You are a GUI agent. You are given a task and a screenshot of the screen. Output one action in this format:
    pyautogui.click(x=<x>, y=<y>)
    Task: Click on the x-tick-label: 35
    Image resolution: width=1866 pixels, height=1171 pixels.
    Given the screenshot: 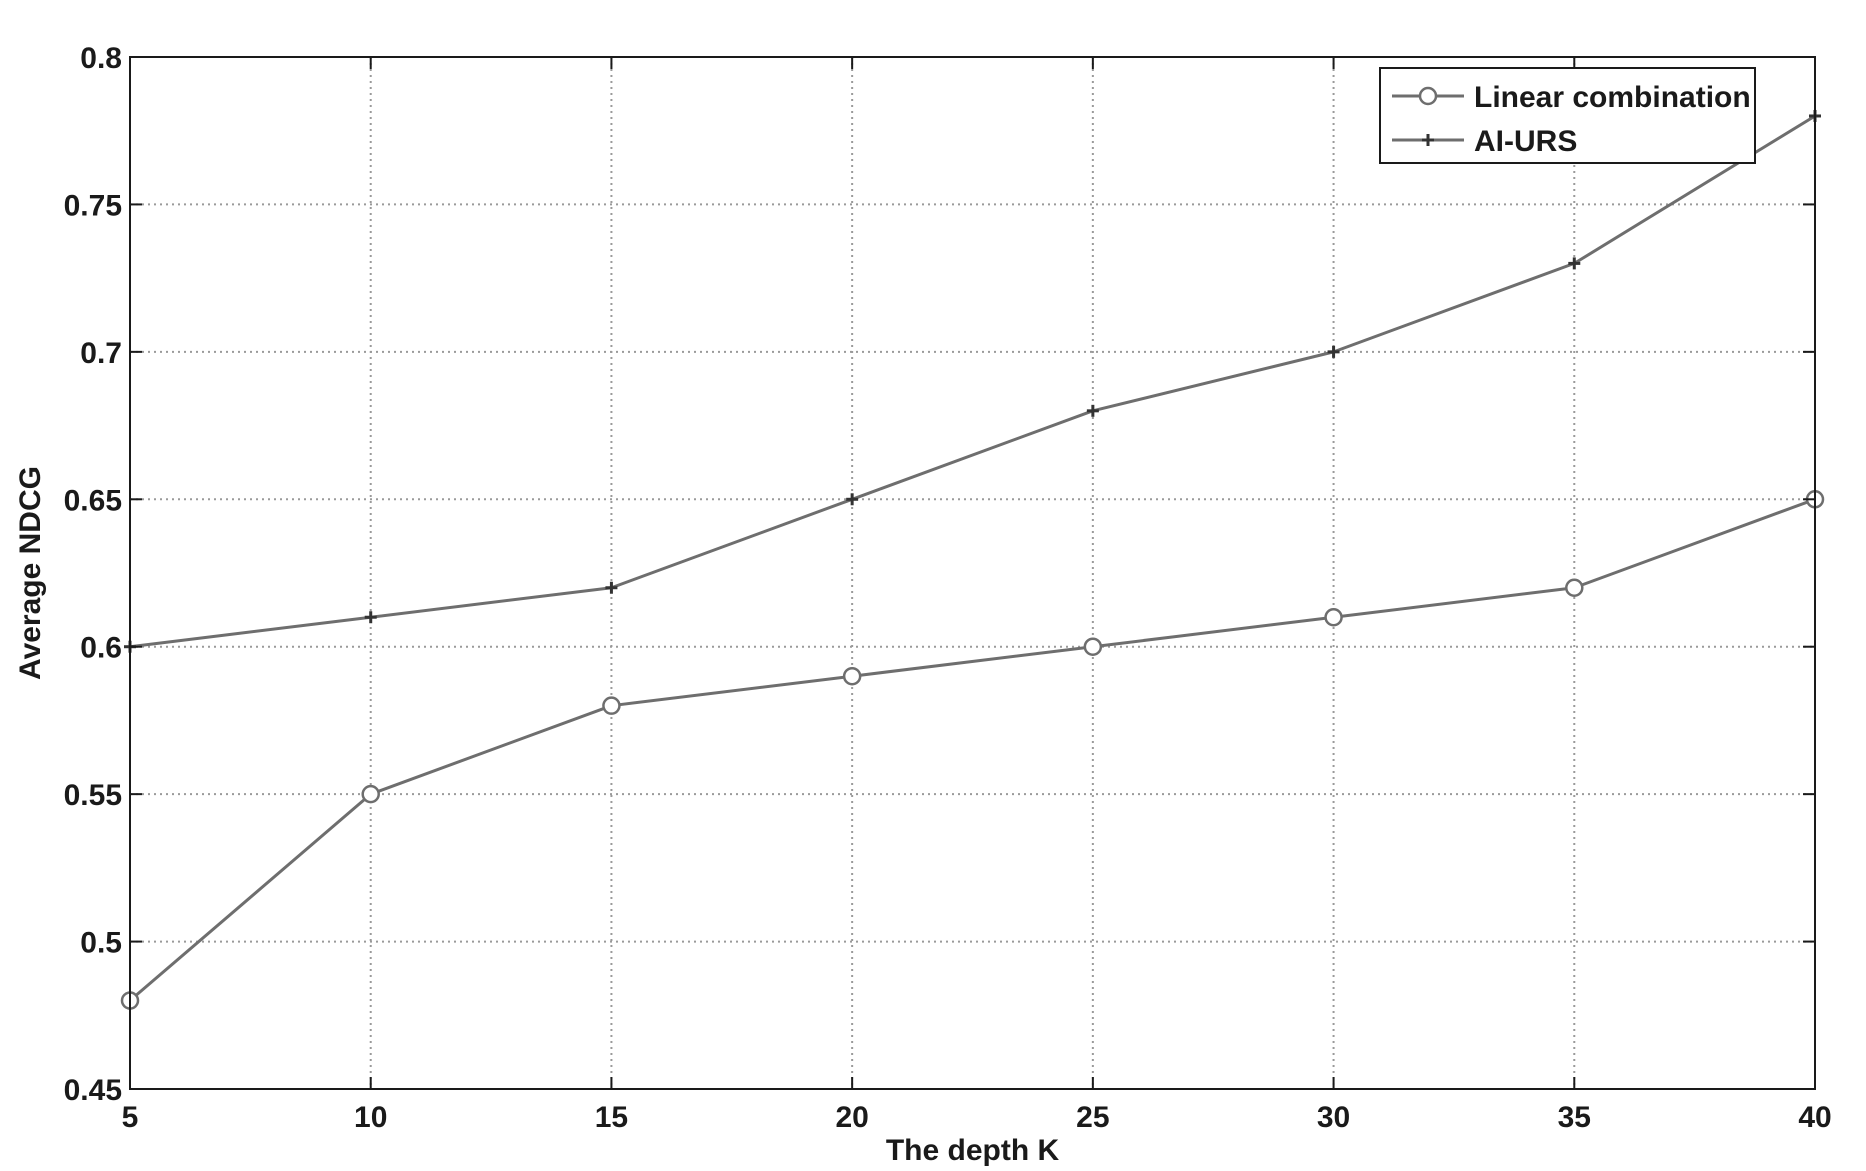 What is the action you would take?
    pyautogui.click(x=1574, y=1117)
    